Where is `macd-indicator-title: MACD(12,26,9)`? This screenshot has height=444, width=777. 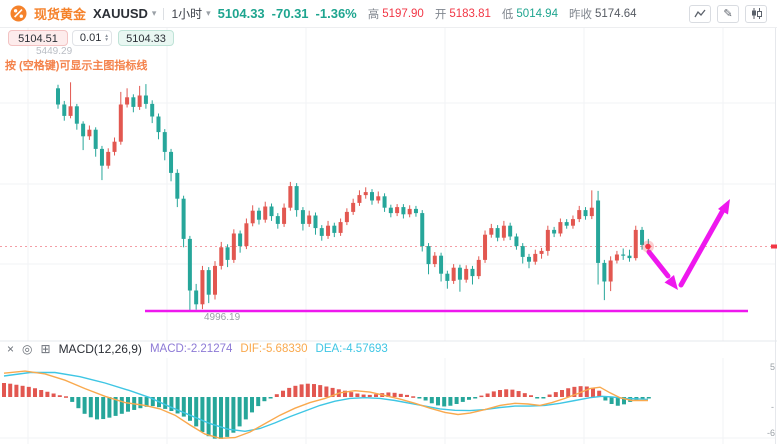 macd-indicator-title: MACD(12,26,9) is located at coordinates (100, 349).